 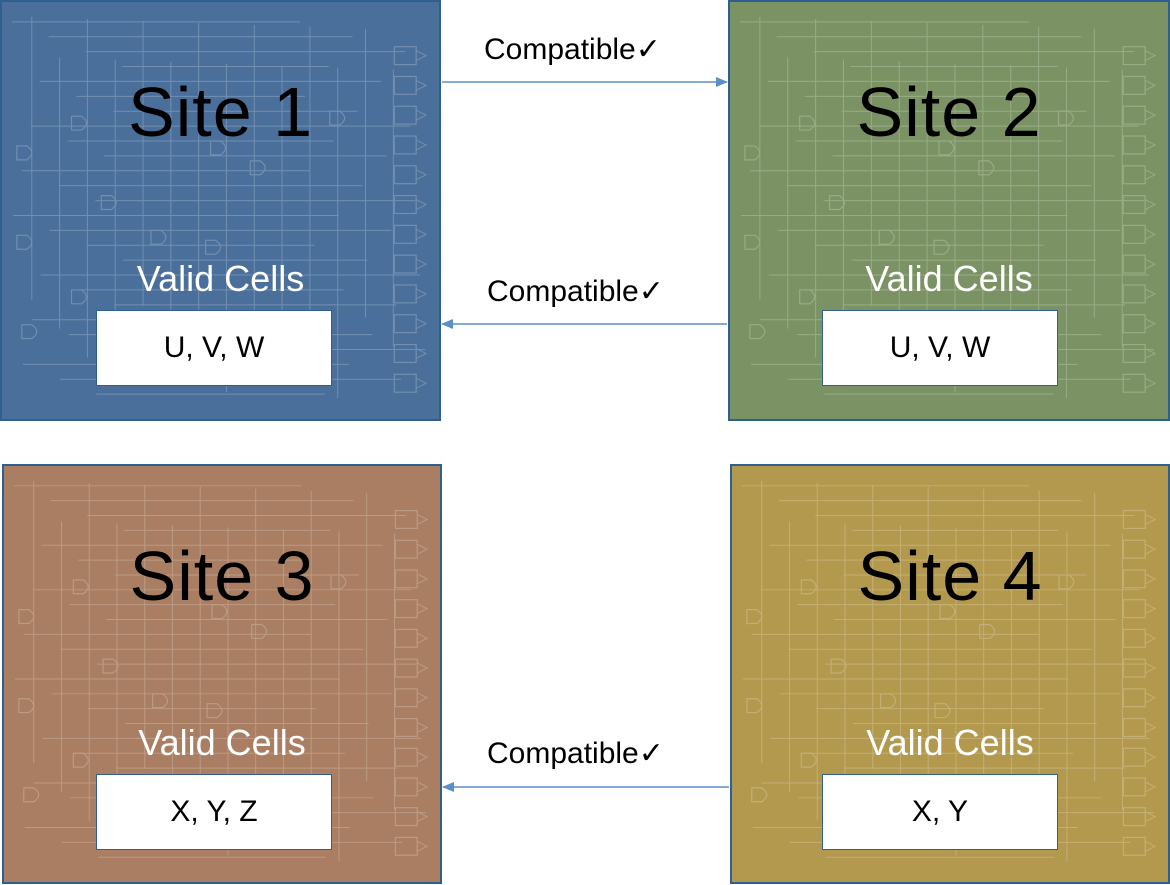 What do you see at coordinates (222, 576) in the screenshot?
I see `site-3-title: Site 3` at bounding box center [222, 576].